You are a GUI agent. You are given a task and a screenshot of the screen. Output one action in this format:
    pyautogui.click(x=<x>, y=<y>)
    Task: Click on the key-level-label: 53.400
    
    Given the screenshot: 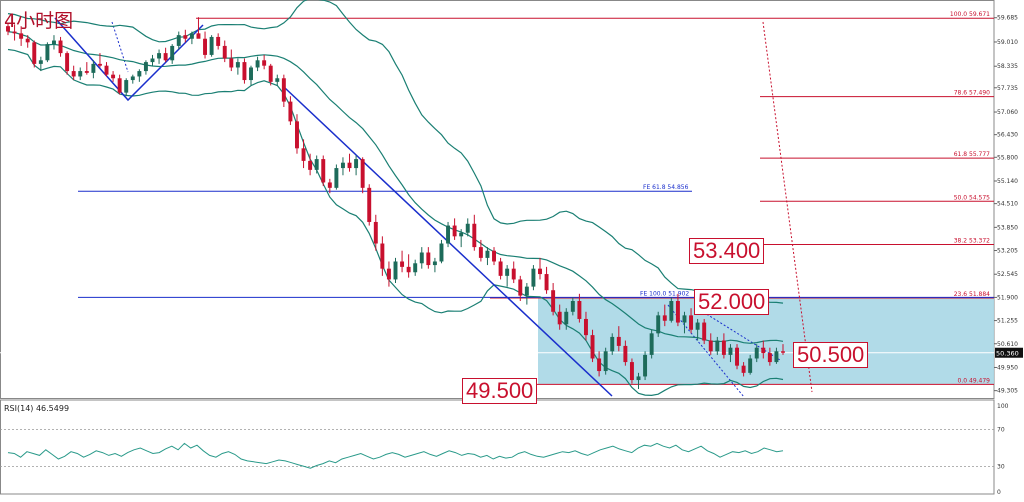 What is the action you would take?
    pyautogui.click(x=727, y=251)
    